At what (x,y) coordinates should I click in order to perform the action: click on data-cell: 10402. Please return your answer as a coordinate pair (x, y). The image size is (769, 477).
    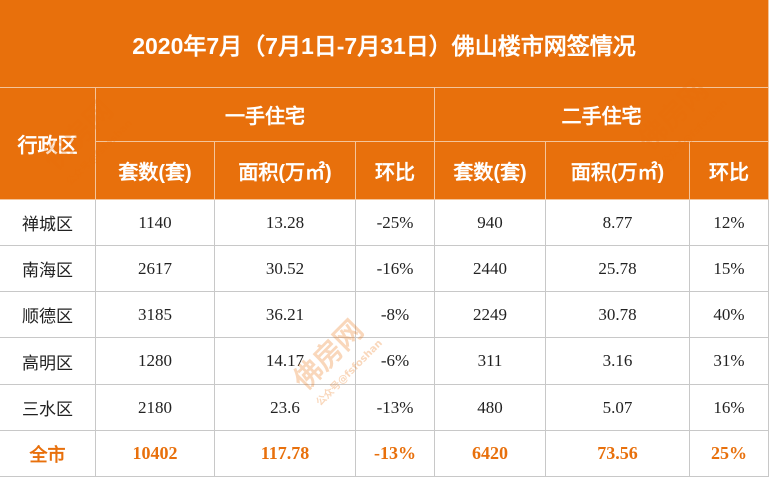
    Looking at the image, I should click on (155, 454).